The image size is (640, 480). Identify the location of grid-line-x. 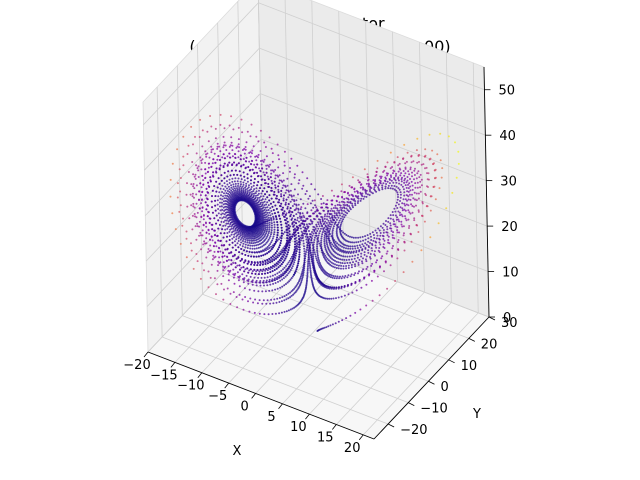
(394, 363).